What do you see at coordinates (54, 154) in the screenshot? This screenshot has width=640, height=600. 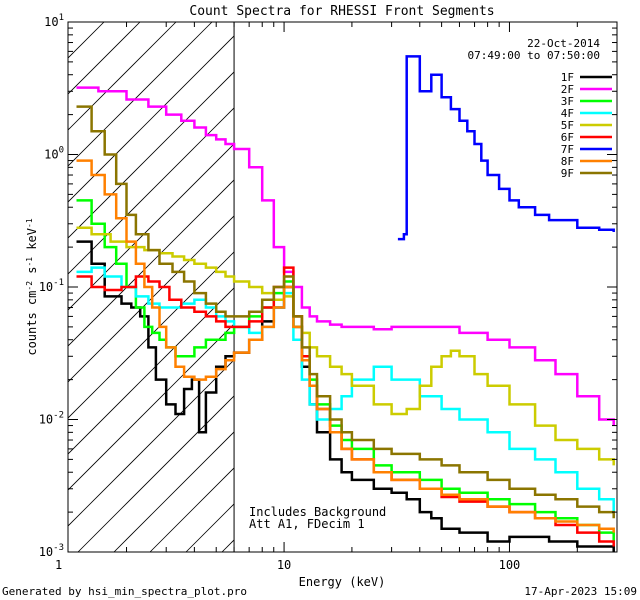 I see `y-tick-label: 10⁰` at bounding box center [54, 154].